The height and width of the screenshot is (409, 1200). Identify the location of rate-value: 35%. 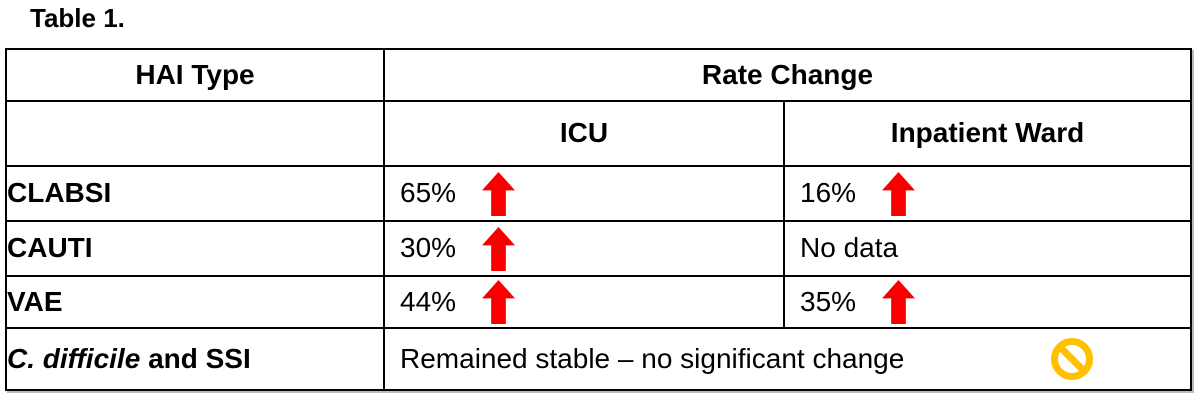
(828, 301).